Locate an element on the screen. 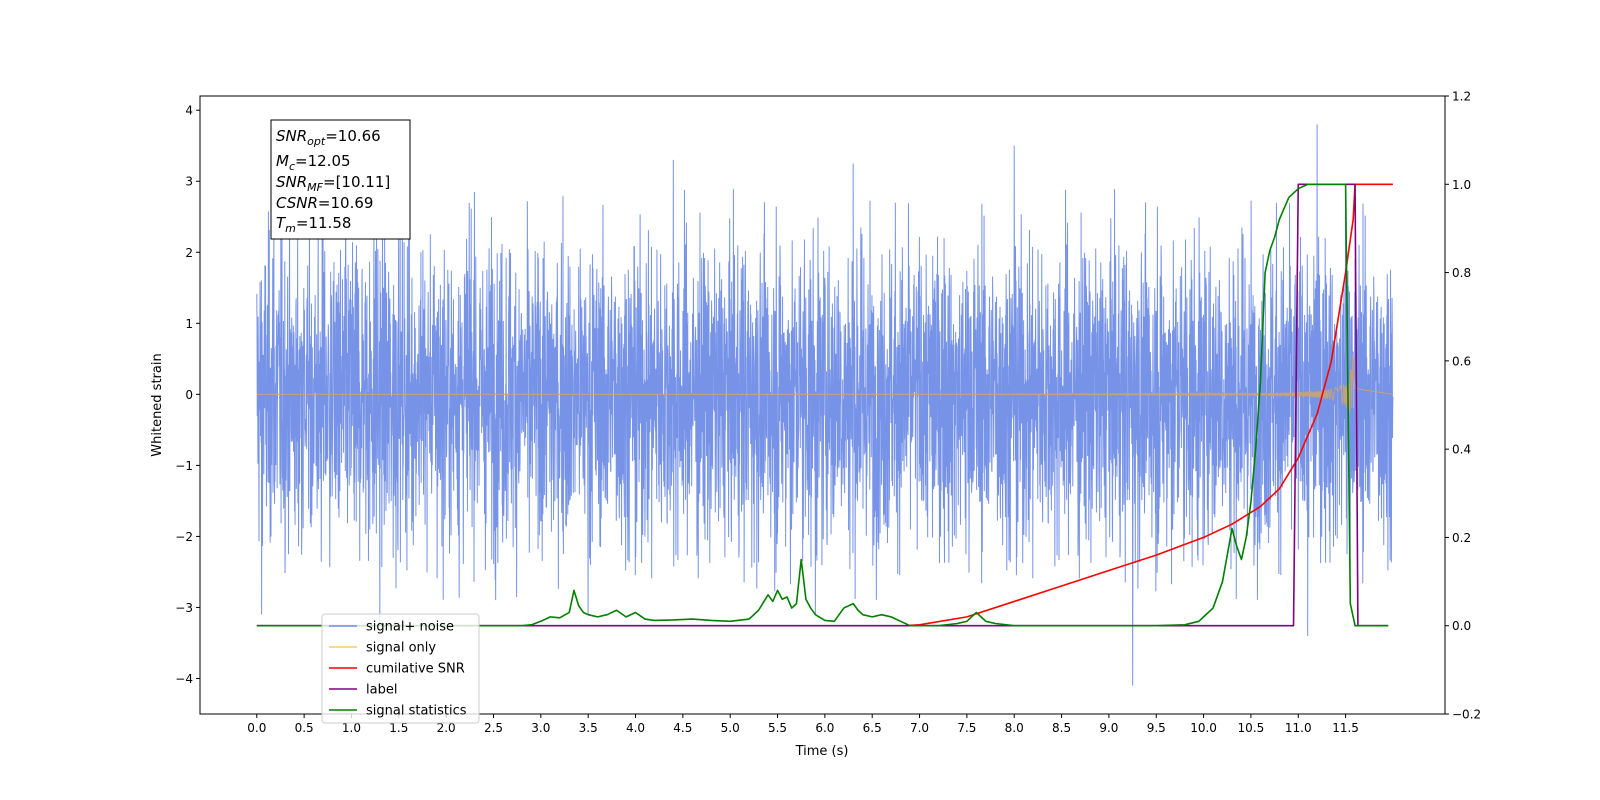 The height and width of the screenshot is (800, 1600). x-tick-label: 11.5 is located at coordinates (1345, 728).